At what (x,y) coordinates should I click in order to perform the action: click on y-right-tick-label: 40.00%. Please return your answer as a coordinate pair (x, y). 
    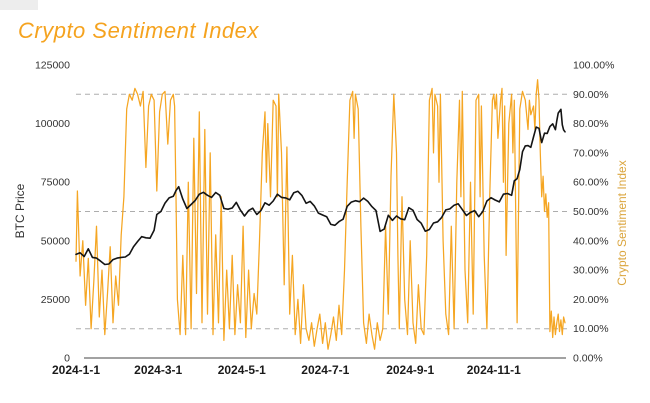
    Looking at the image, I should click on (591, 241).